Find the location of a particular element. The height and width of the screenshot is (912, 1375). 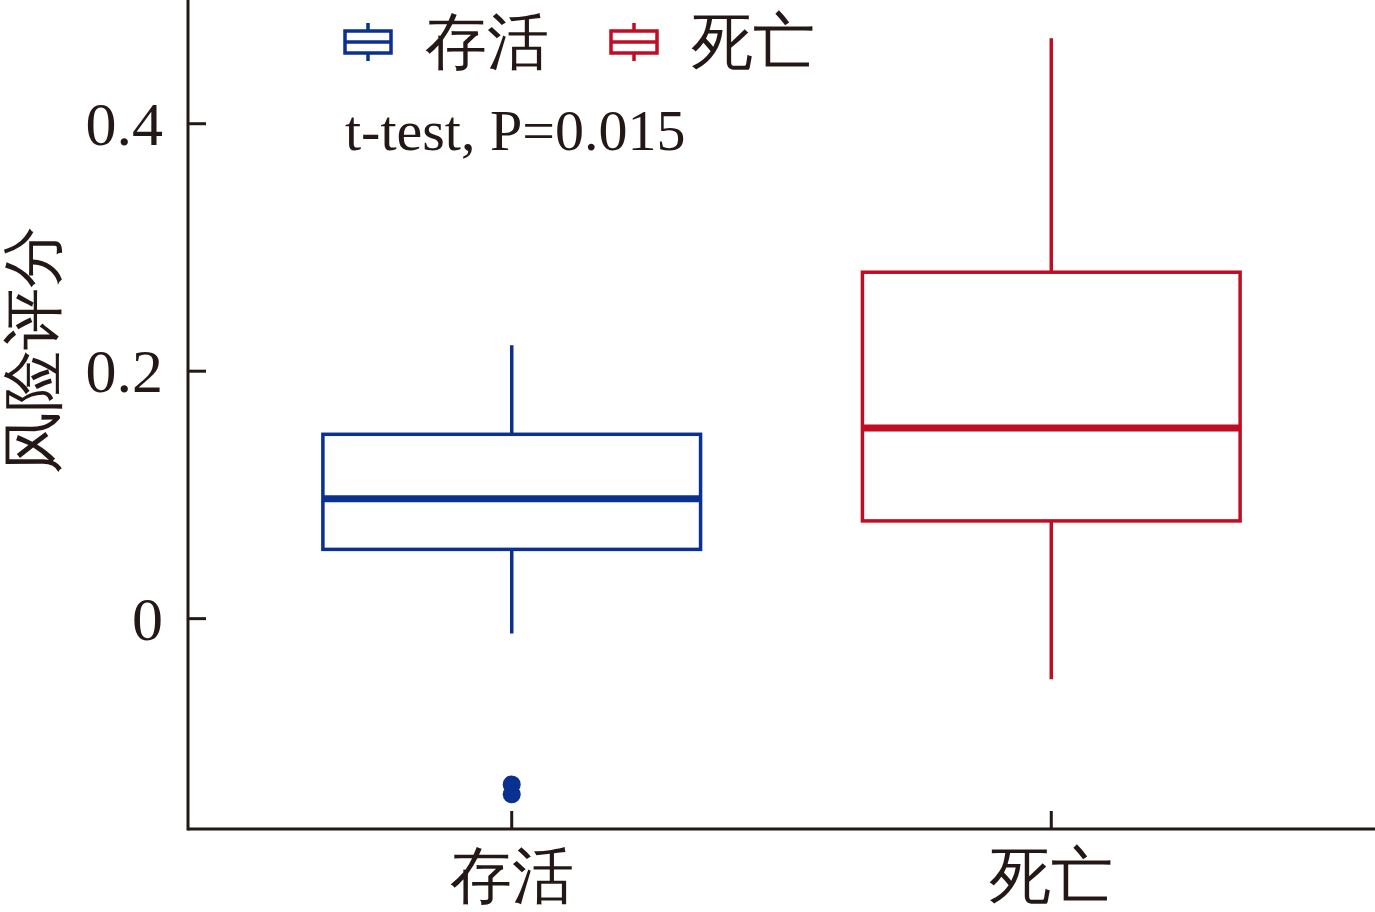

y-tick-label: 0.4 is located at coordinates (124, 123).